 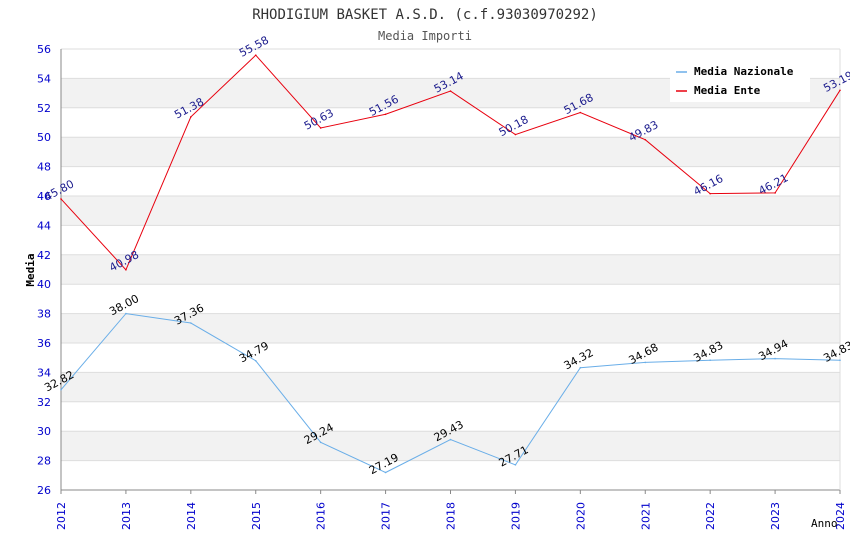 What do you see at coordinates (44, 431) in the screenshot?
I see `y-tick-label-30: 30` at bounding box center [44, 431].